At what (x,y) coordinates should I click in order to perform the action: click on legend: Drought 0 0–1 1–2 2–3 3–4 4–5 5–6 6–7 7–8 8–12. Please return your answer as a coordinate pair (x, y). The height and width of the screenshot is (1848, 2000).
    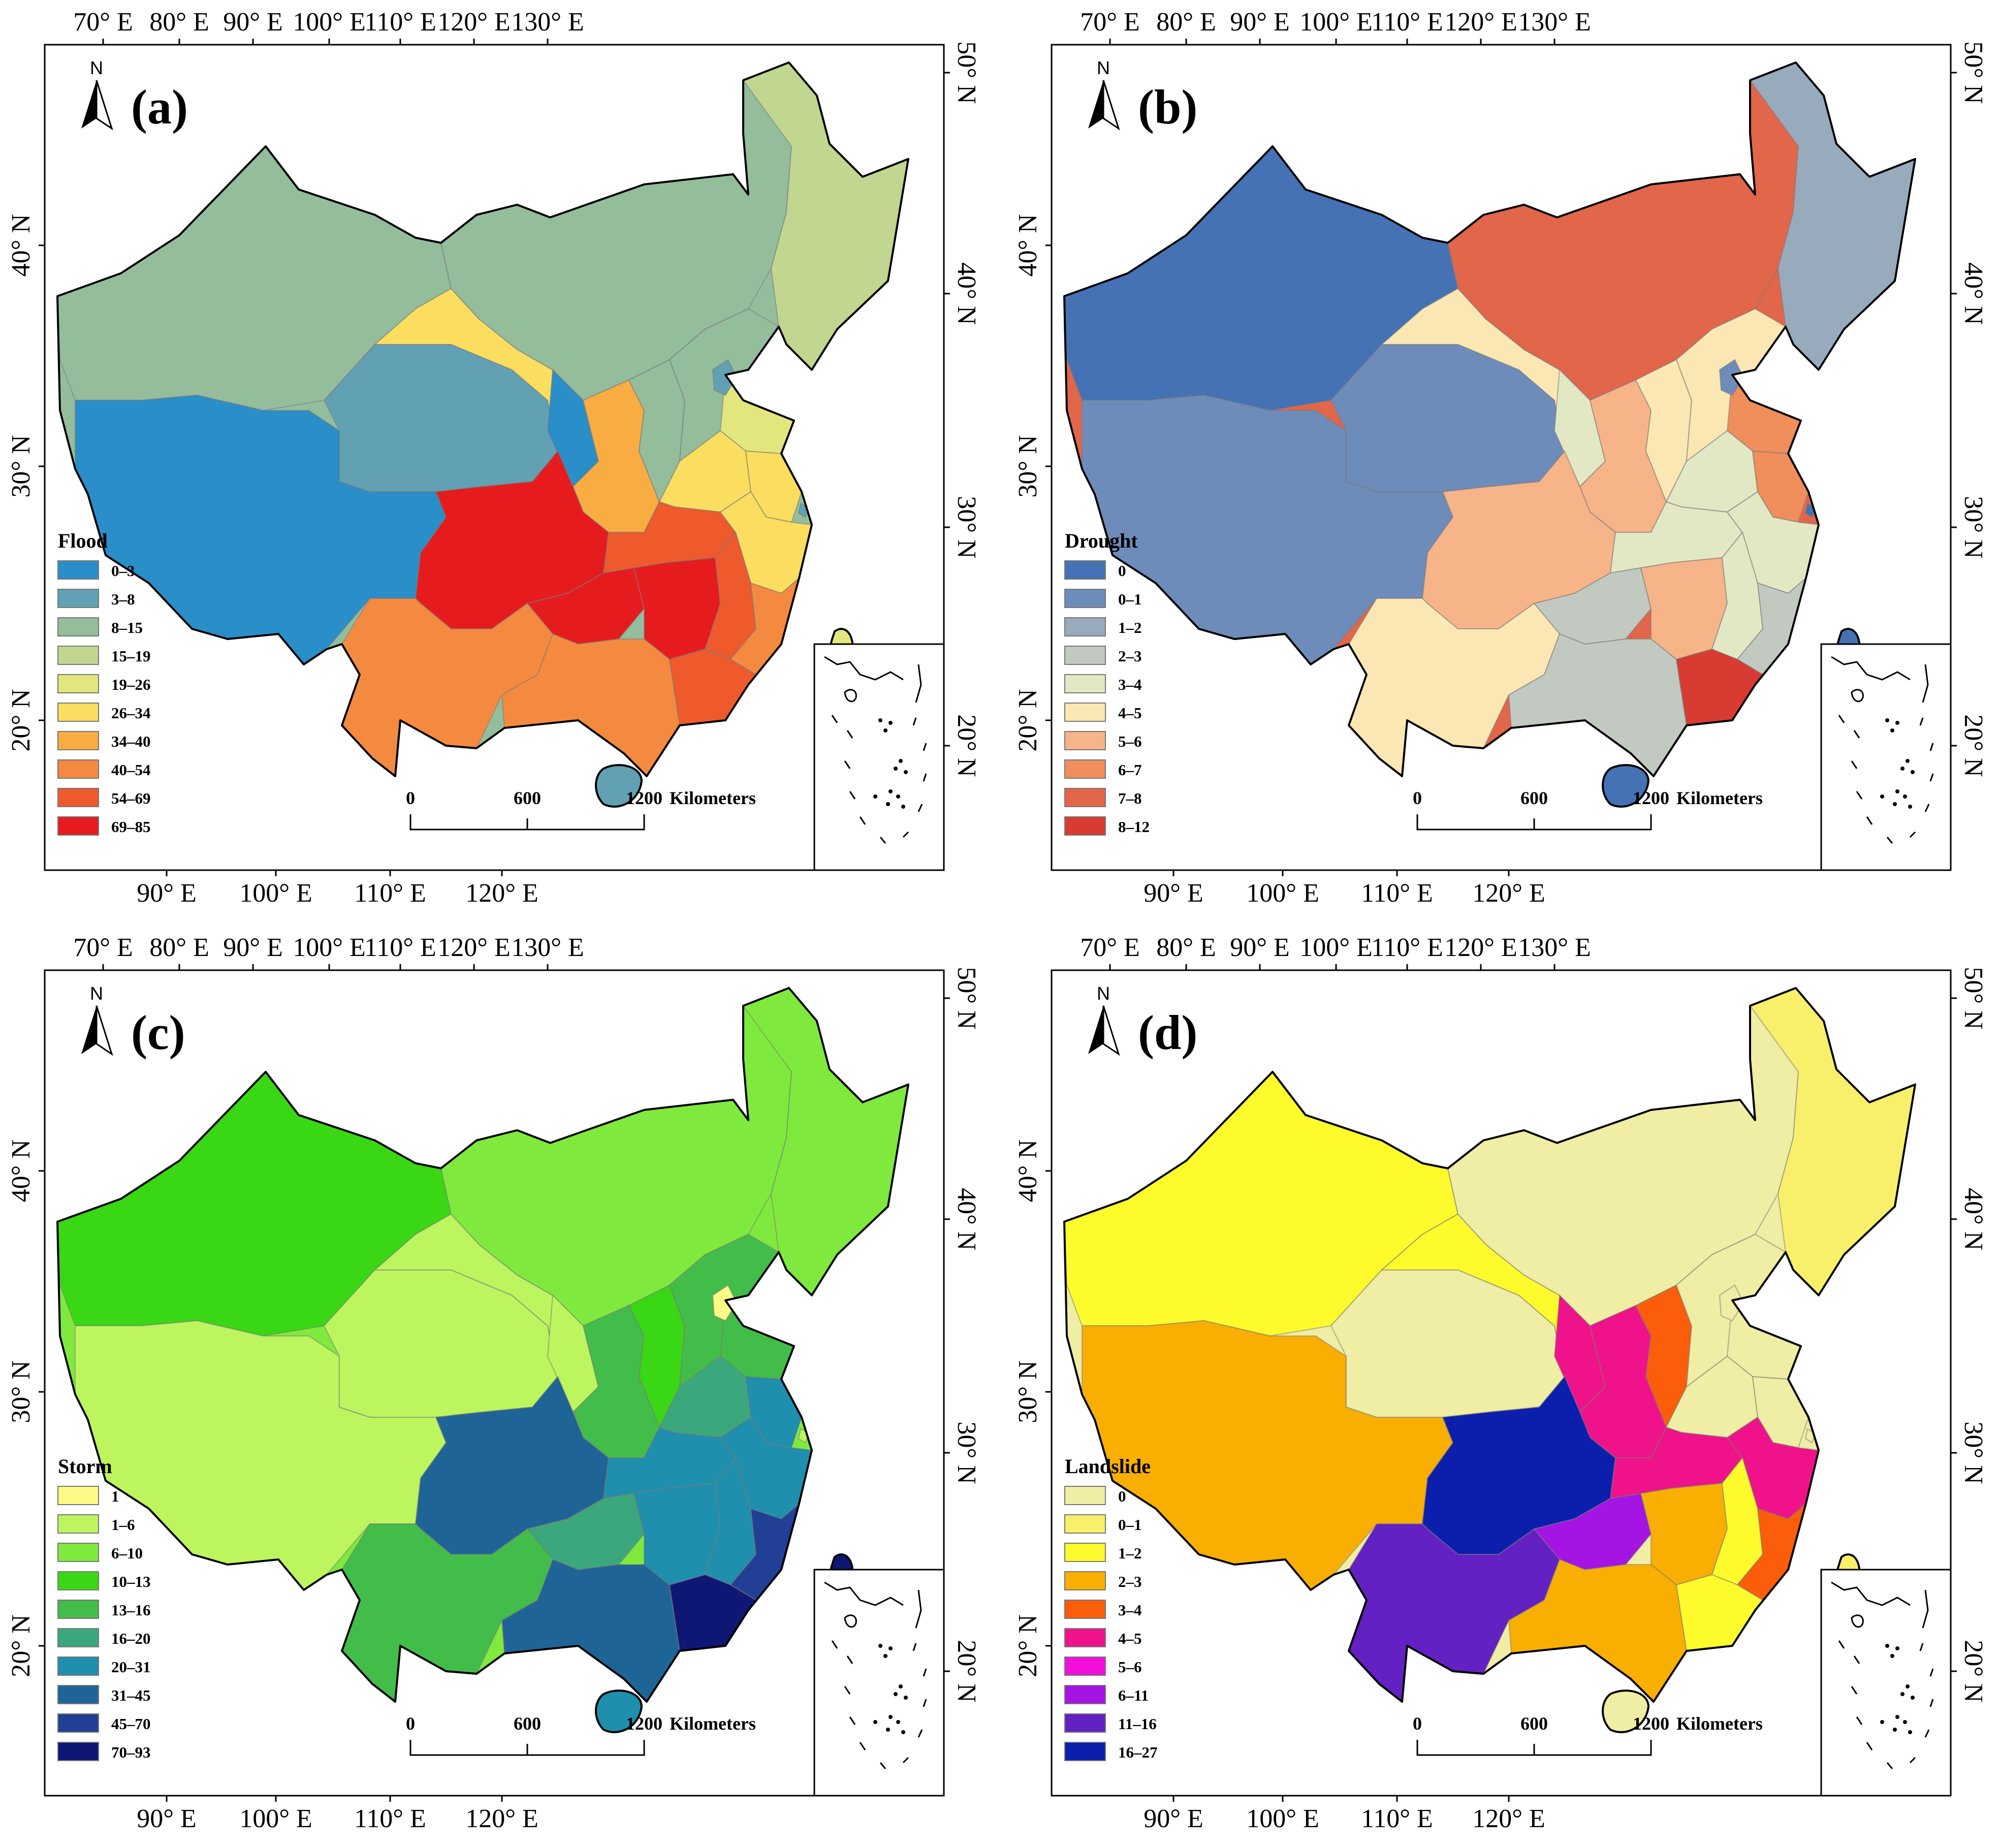
    Looking at the image, I should click on (1107, 682).